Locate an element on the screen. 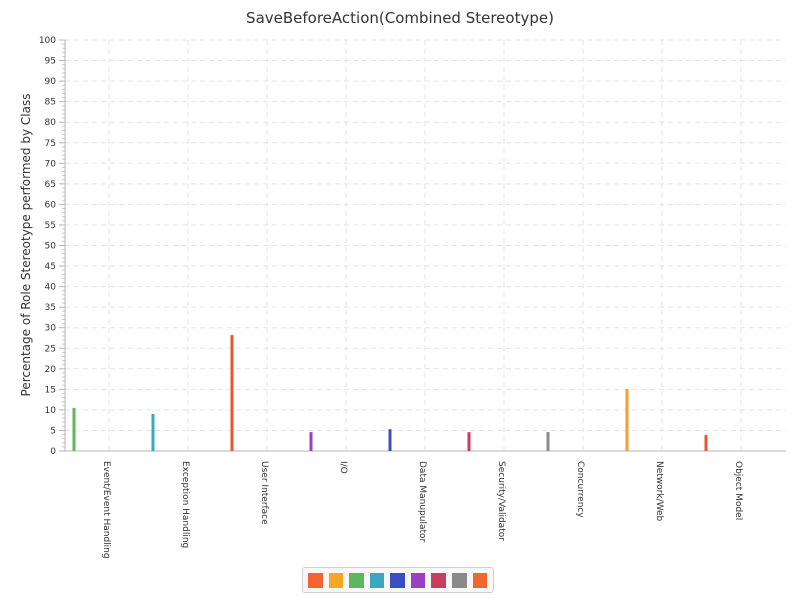 The width and height of the screenshot is (800, 600). y-tick-label: 40 is located at coordinates (51, 288).